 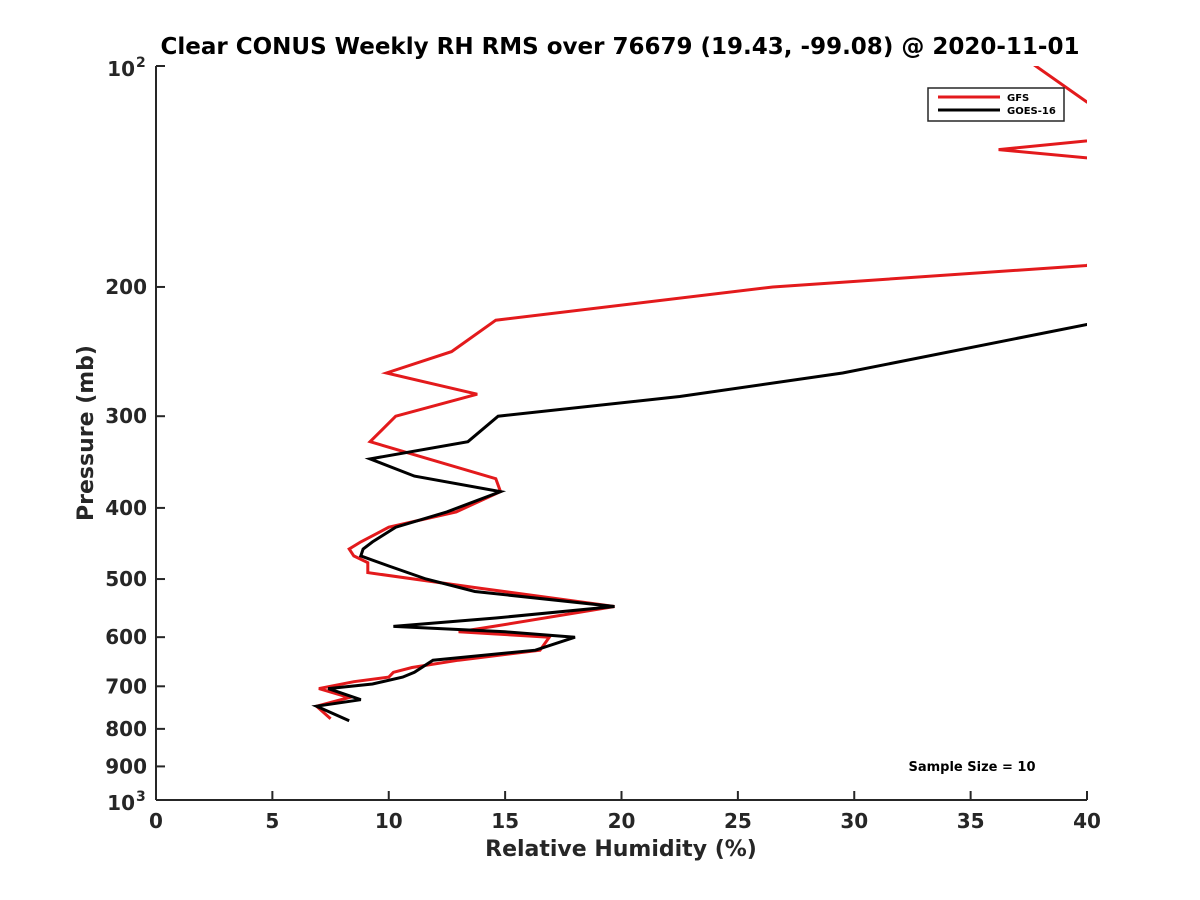 What do you see at coordinates (621, 849) in the screenshot?
I see `x-axis-label: Relative Humidity (%)` at bounding box center [621, 849].